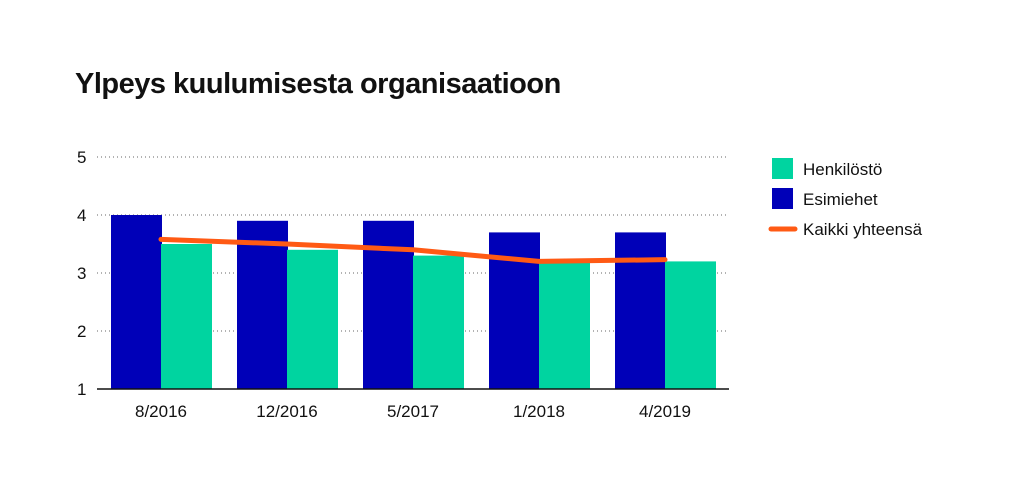 Image resolution: width=1012 pixels, height=482 pixels. What do you see at coordinates (665, 411) in the screenshot?
I see `x-tick-label-4: 4/2019` at bounding box center [665, 411].